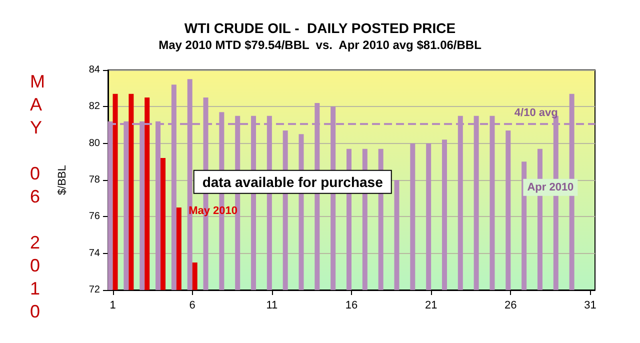 The width and height of the screenshot is (640, 343). Describe the element at coordinates (94, 290) in the screenshot. I see `y-tick-label: 72` at that location.